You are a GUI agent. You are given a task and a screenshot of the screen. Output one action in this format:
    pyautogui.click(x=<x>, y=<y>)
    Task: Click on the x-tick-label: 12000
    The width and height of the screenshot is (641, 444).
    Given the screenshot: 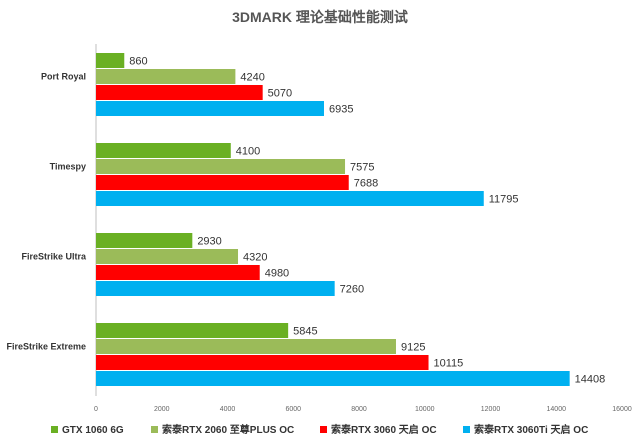 What is the action you would take?
    pyautogui.click(x=491, y=409)
    